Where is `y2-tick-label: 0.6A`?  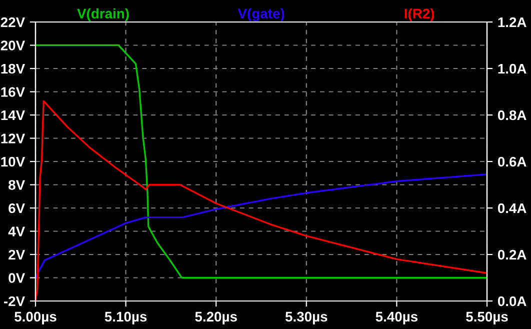 y2-tick-label: 0.6A is located at coordinates (512, 161).